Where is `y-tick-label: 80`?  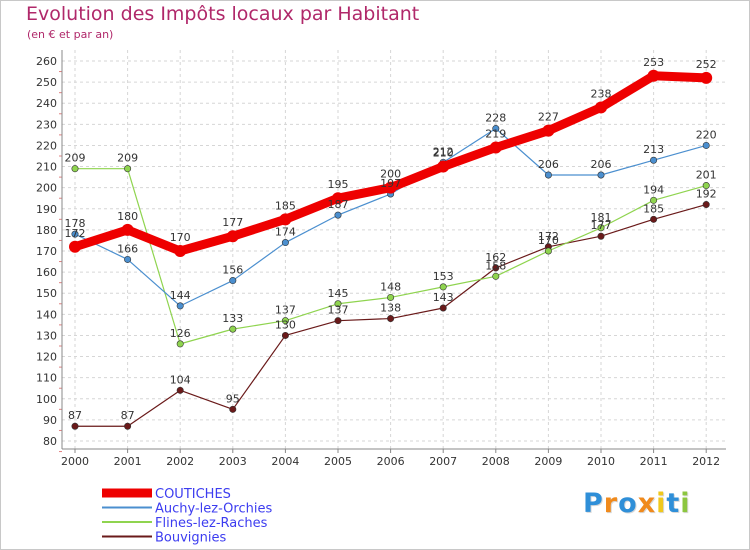
y-tick-label: 80 is located at coordinates (50, 441).